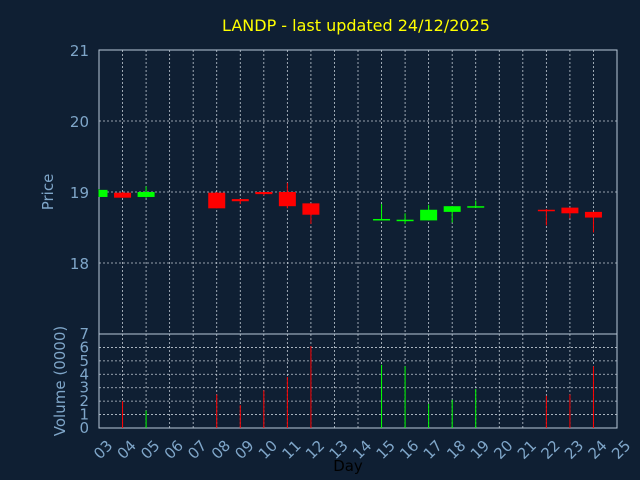  Describe the element at coordinates (348, 466) in the screenshot. I see `x-axis-label: Day` at that location.